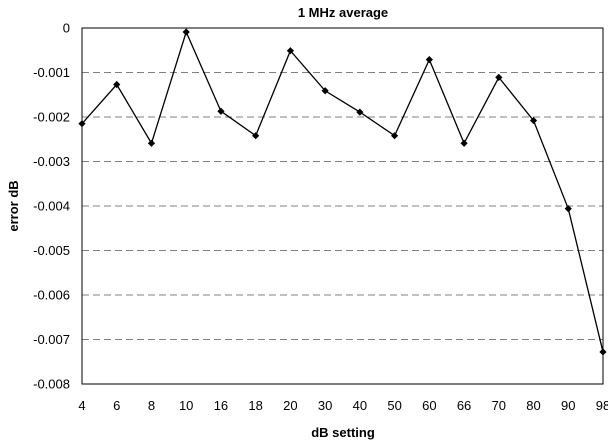  I want to click on x-tick-label: 50, so click(394, 405).